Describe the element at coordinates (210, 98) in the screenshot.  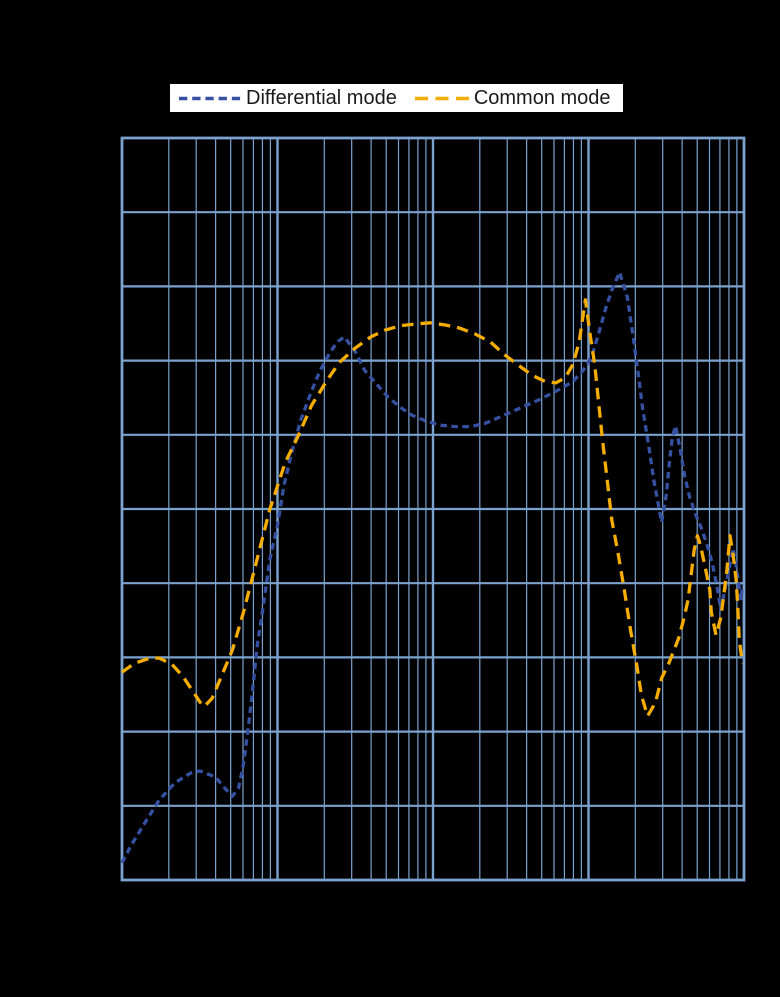
I see `differential-mode-dash-icon` at that location.